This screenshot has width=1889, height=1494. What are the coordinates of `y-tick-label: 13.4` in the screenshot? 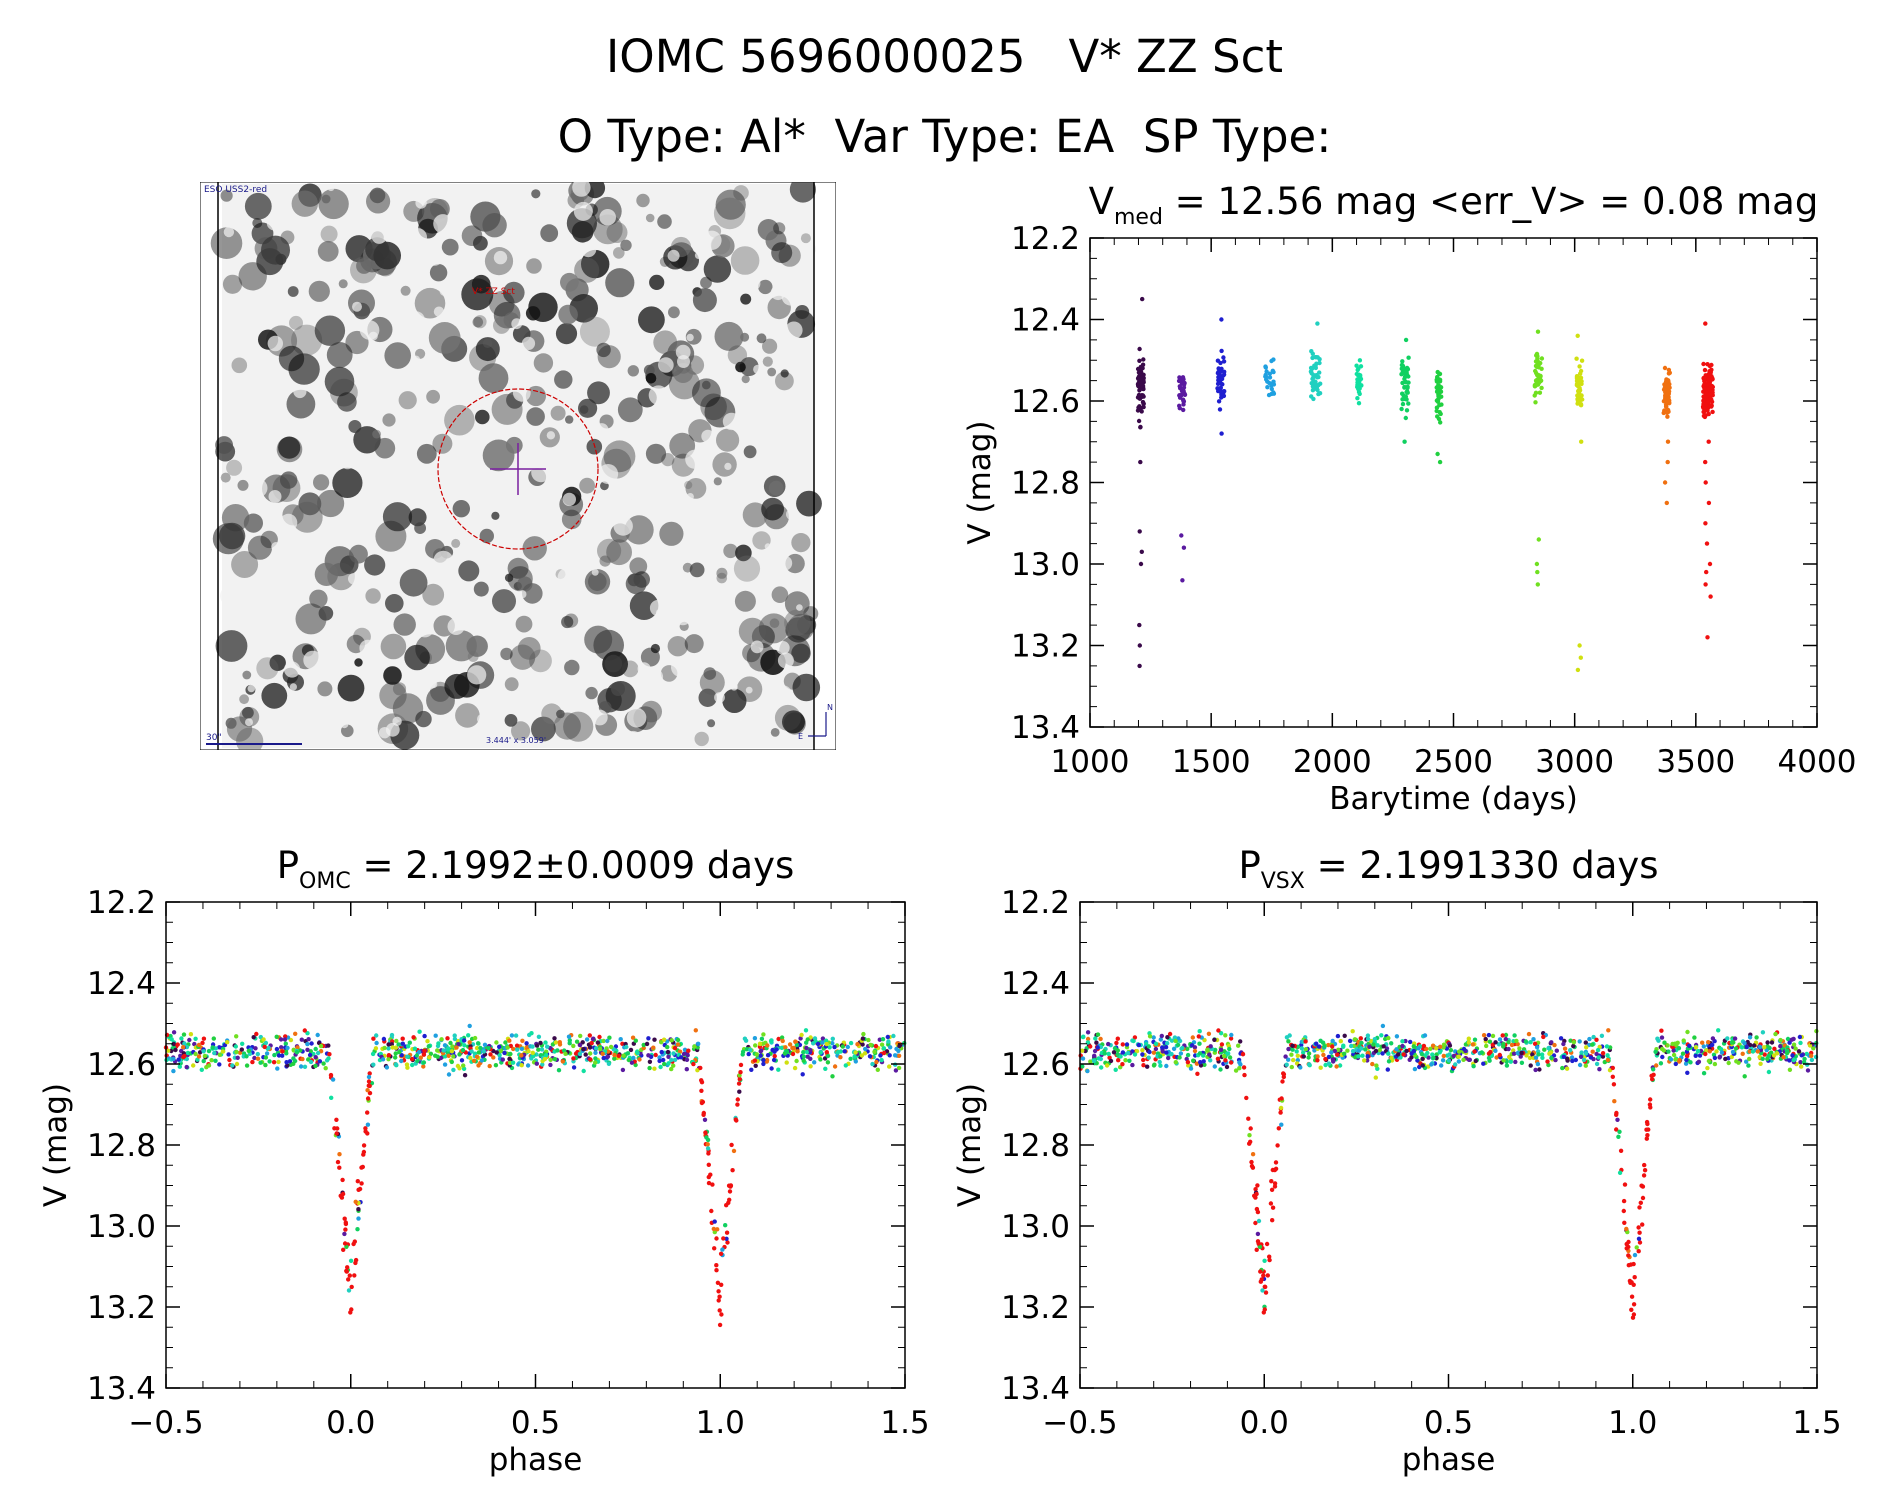 It's located at (1045, 728).